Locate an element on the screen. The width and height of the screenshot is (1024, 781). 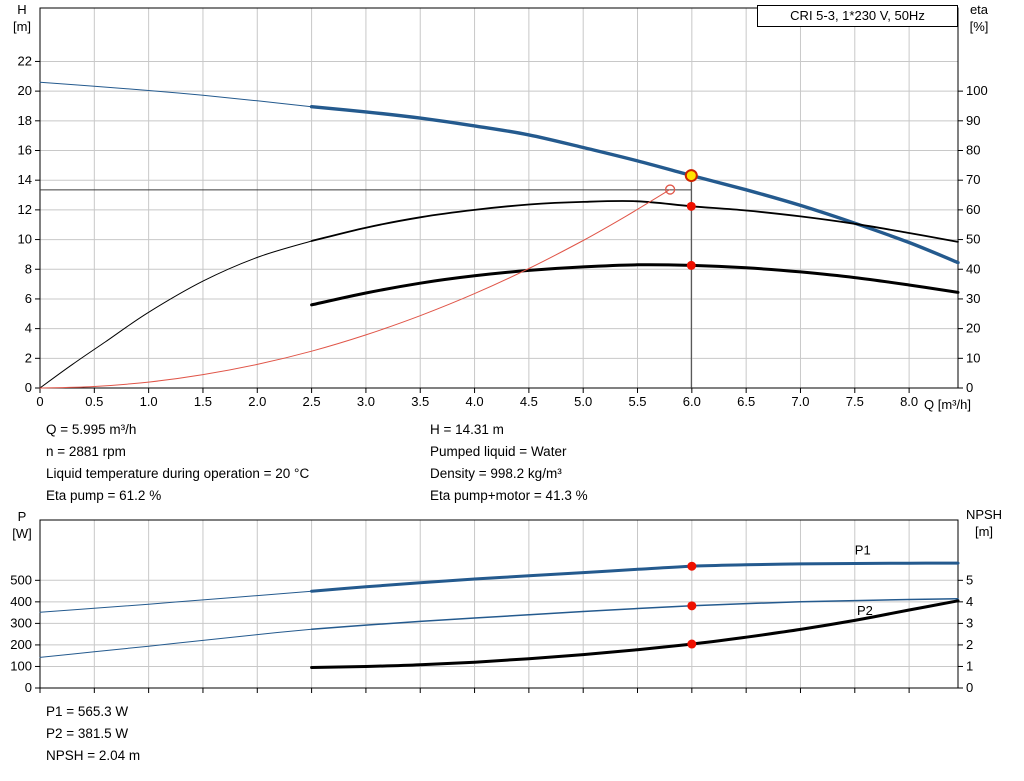
p2-curve-extension is located at coordinates (176, 643).